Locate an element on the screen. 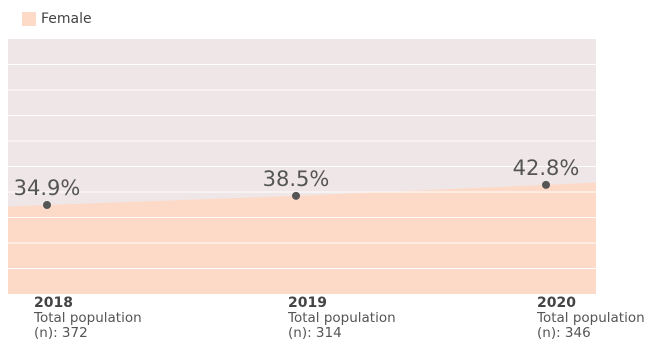 The height and width of the screenshot is (346, 654). data-point-2020 is located at coordinates (546, 184).